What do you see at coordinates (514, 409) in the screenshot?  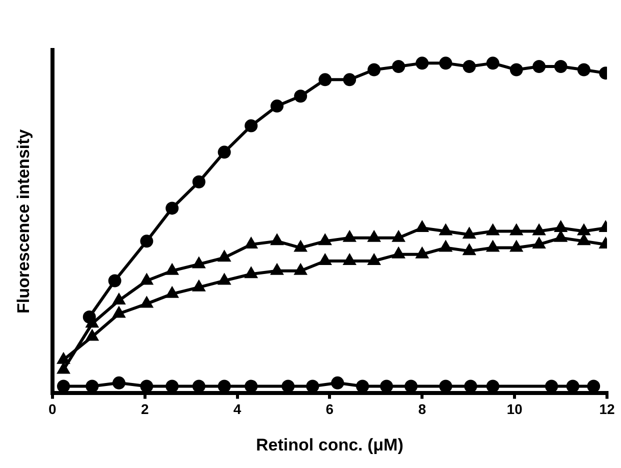 I see `x-tick-label: 10` at bounding box center [514, 409].